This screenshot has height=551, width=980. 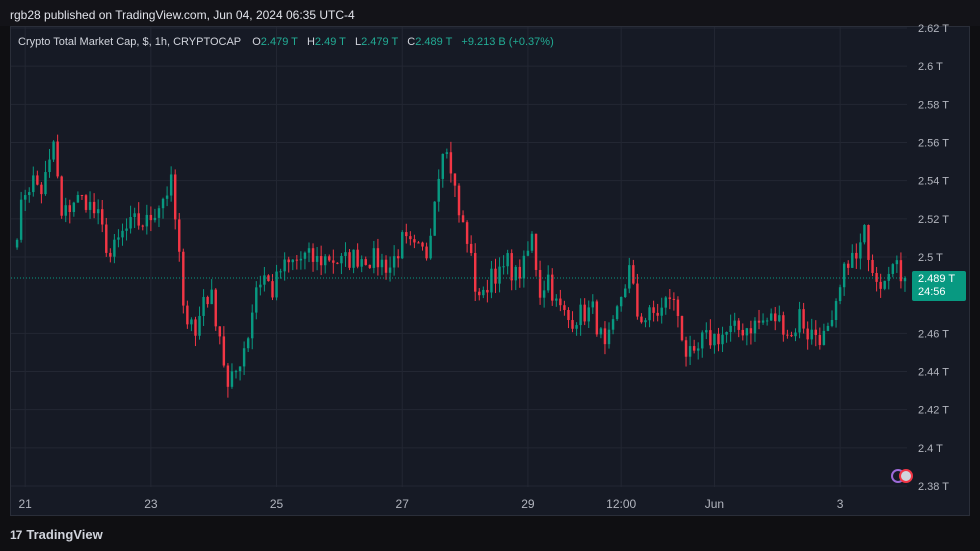 What do you see at coordinates (277, 504) in the screenshot?
I see `x-tick-label: 25` at bounding box center [277, 504].